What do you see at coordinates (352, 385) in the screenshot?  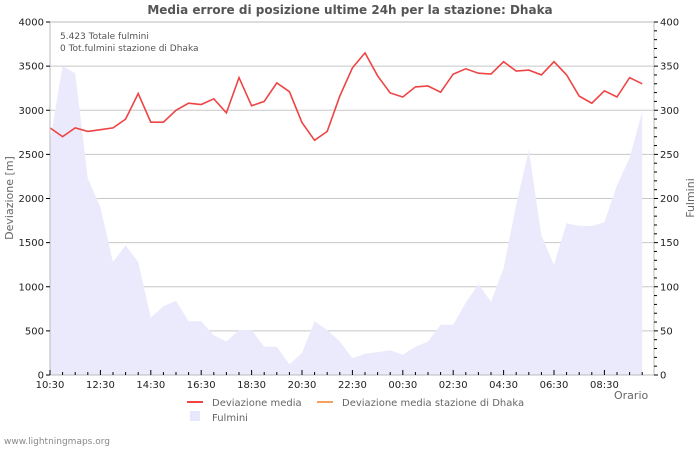 I see `x-tick-label: 22:30` at bounding box center [352, 385].